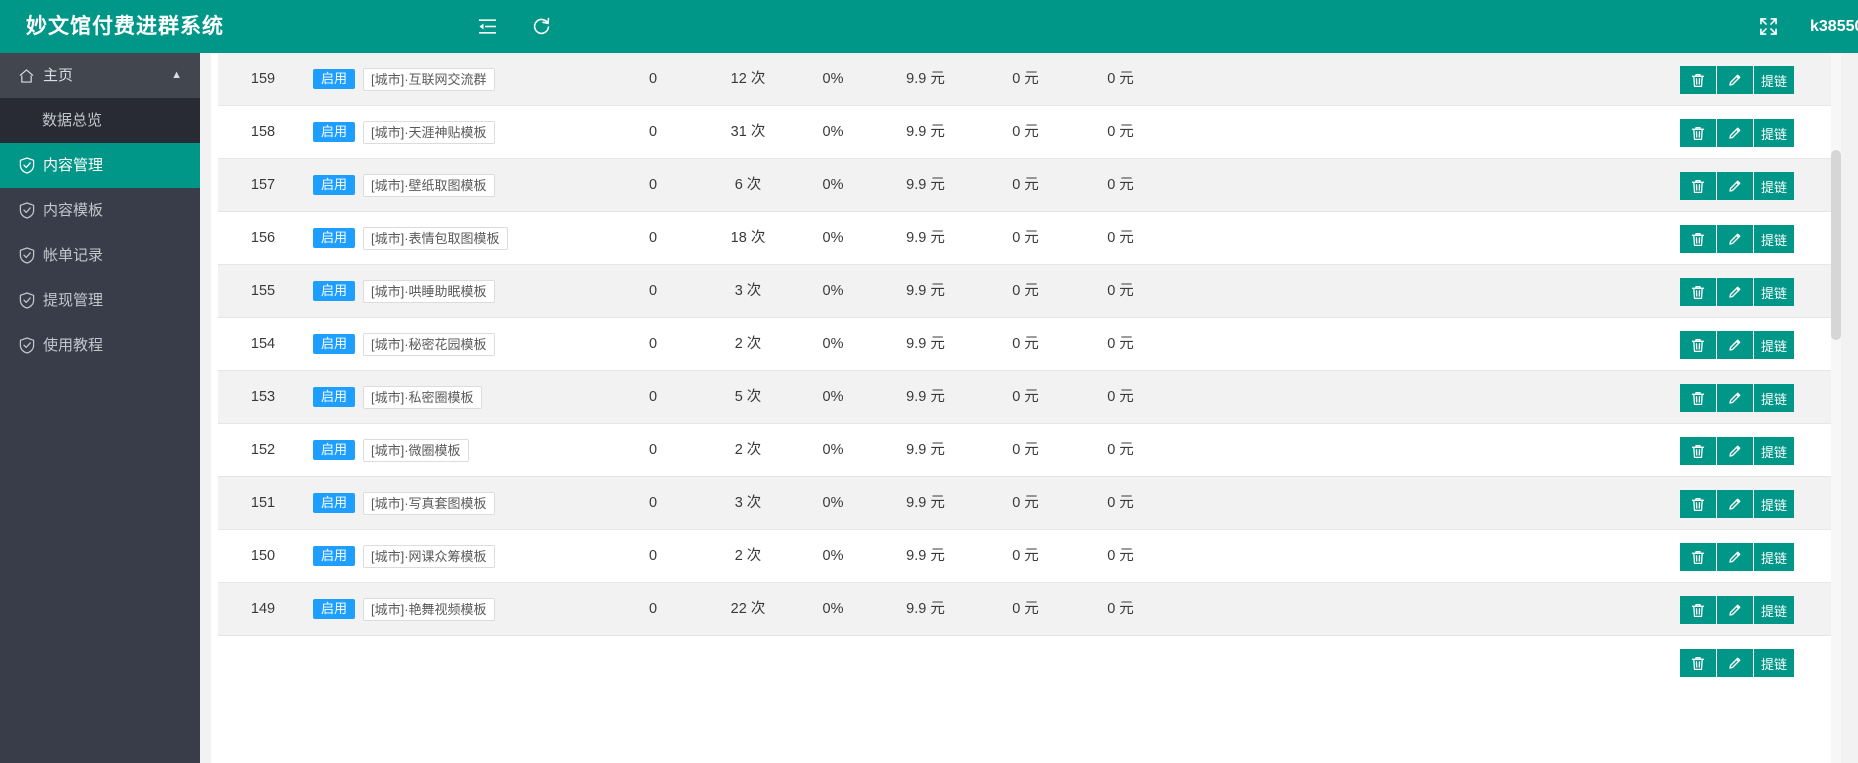 The image size is (1858, 763). Describe the element at coordinates (429, 291) in the screenshot. I see `template-name-tag: [城市]·哄睡助眠模板` at that location.